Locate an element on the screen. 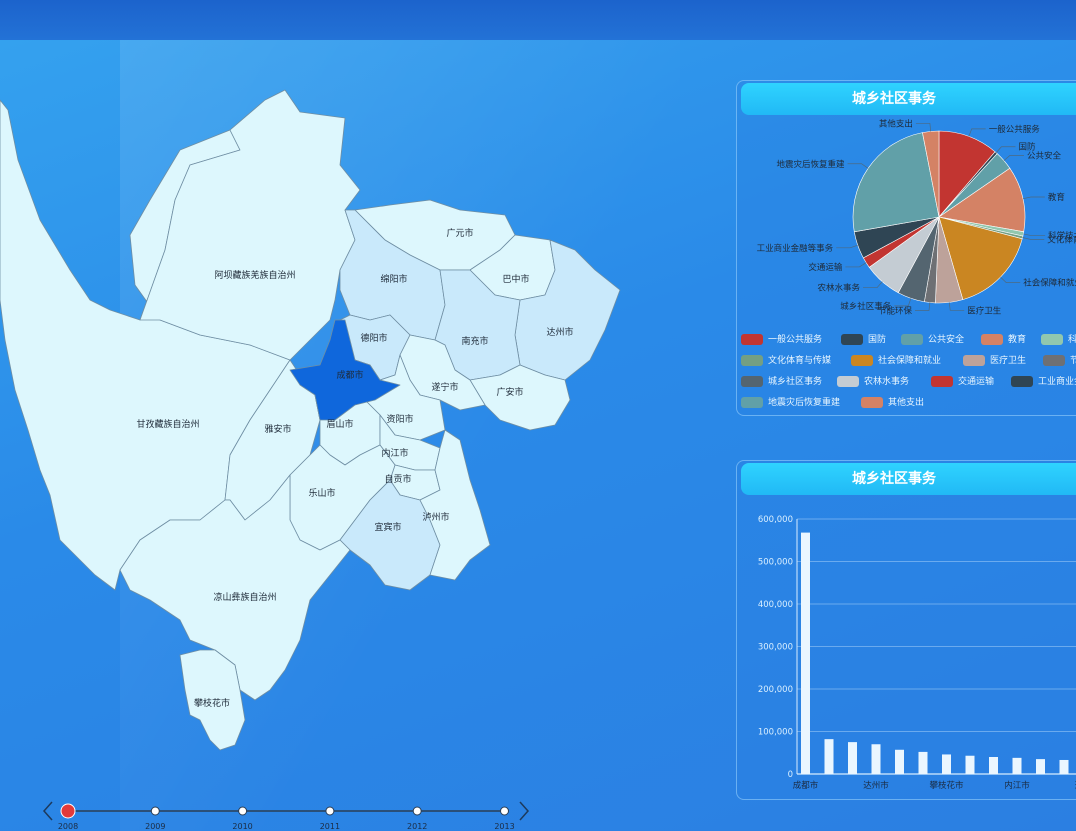  legend-label: 教育 is located at coordinates (1017, 340).